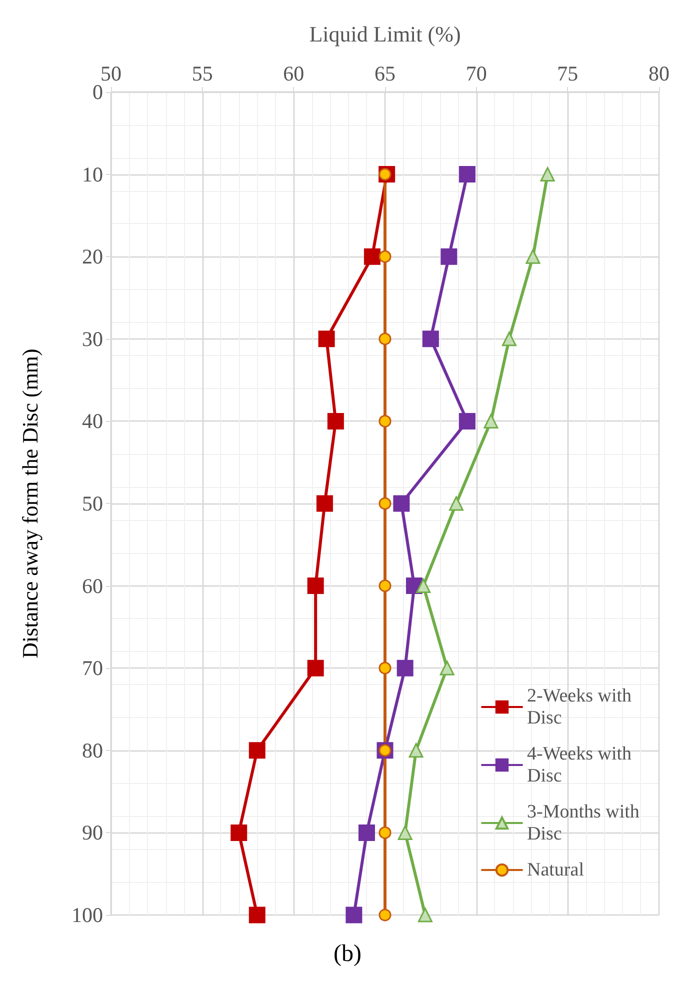  Describe the element at coordinates (659, 74) in the screenshot. I see `x-tick-label: 80` at that location.